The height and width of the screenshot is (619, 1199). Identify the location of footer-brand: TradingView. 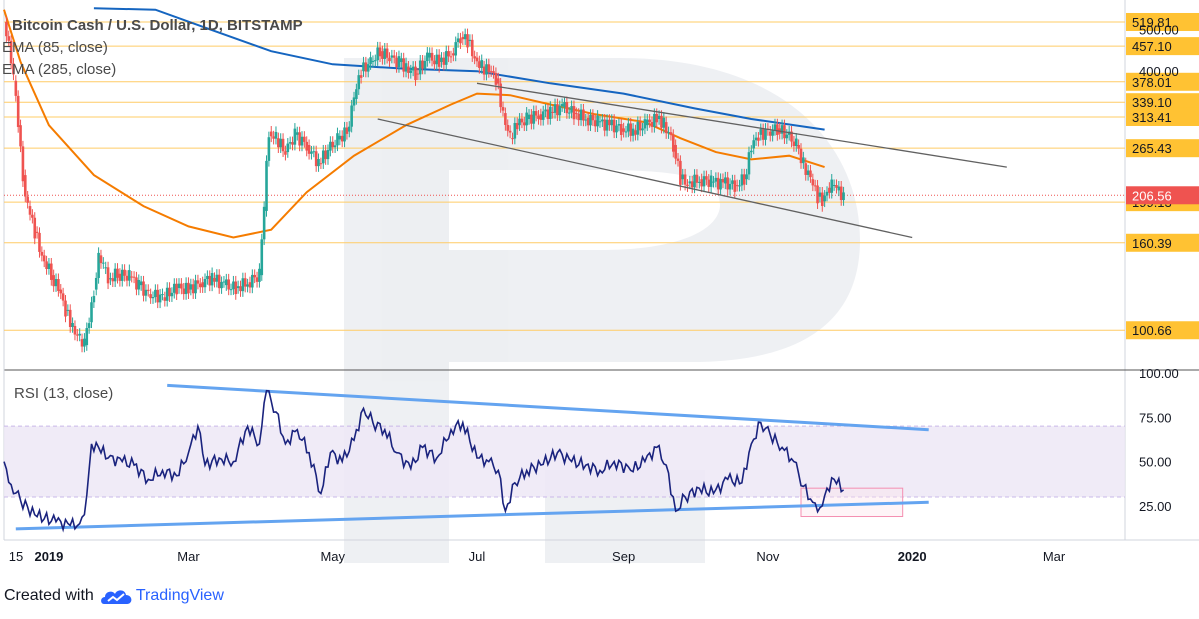
(179, 595).